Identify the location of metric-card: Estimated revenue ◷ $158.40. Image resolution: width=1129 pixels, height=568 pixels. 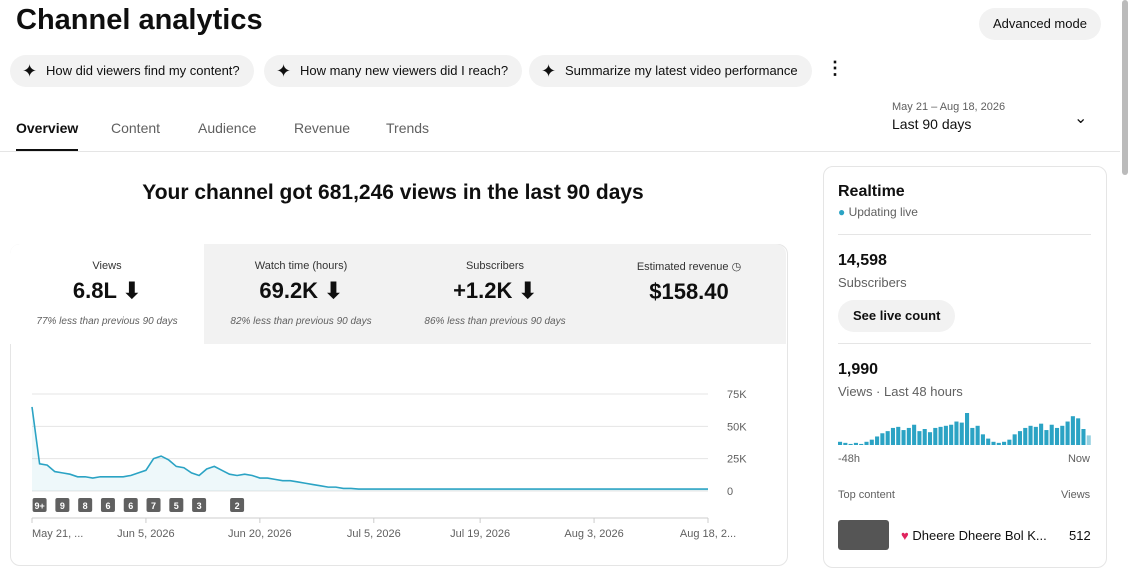
(689, 294).